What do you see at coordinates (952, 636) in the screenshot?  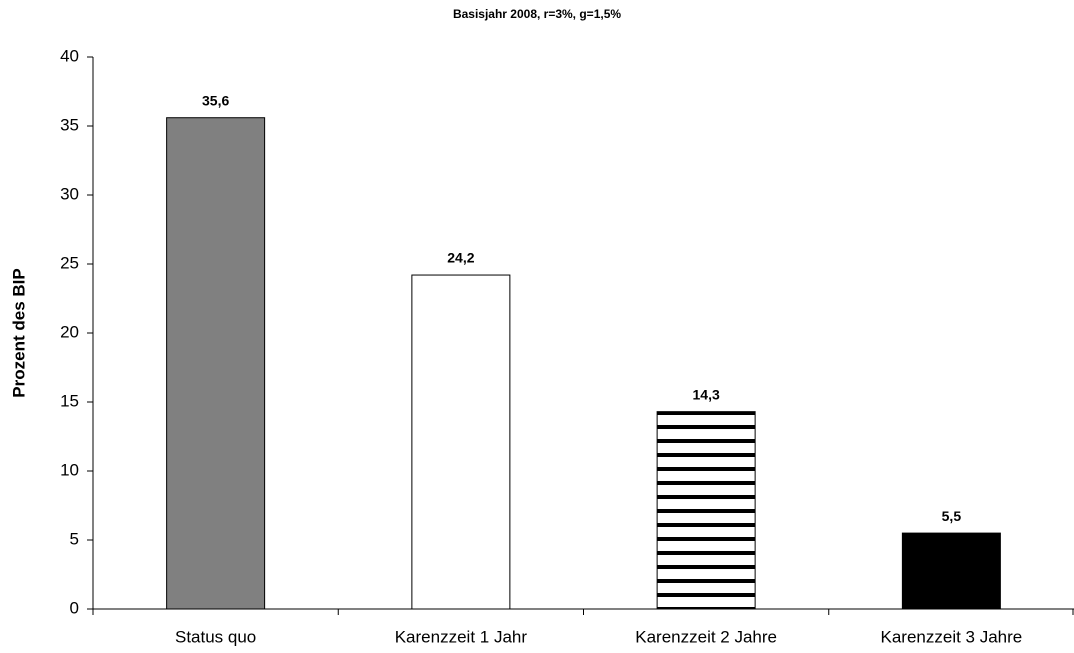 I see `x-tick-label: Karenzzeit 3 Jahre` at bounding box center [952, 636].